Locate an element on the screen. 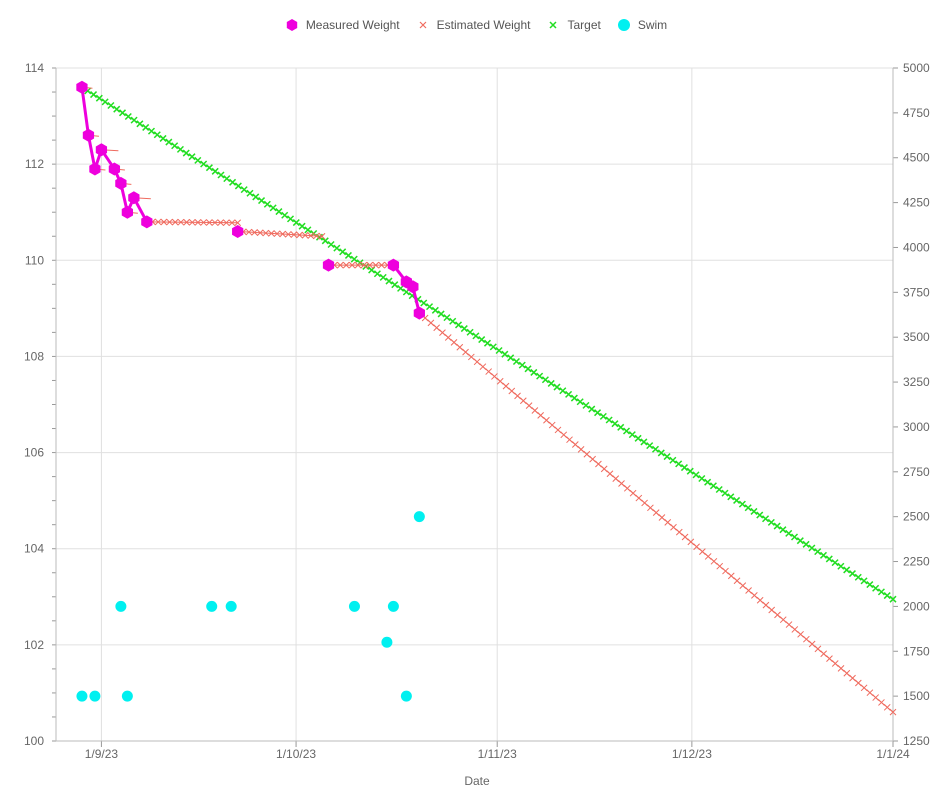  y-right-tick-label: 1500 is located at coordinates (916, 696).